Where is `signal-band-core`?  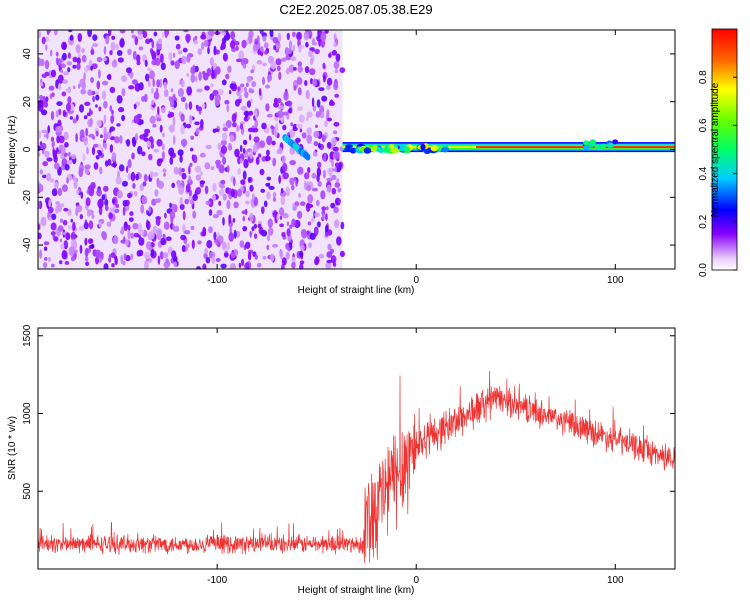 signal-band-core is located at coordinates (575, 147).